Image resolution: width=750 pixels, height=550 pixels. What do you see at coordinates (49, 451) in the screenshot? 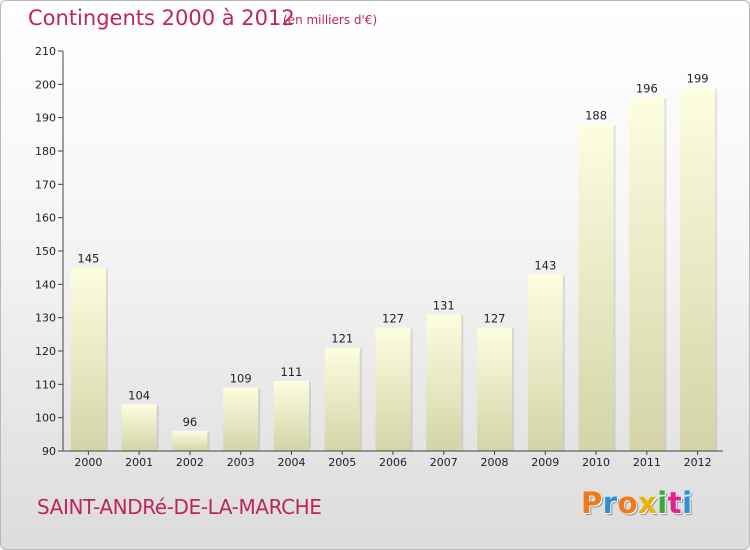
I see `y-tick-label: 90` at bounding box center [49, 451].